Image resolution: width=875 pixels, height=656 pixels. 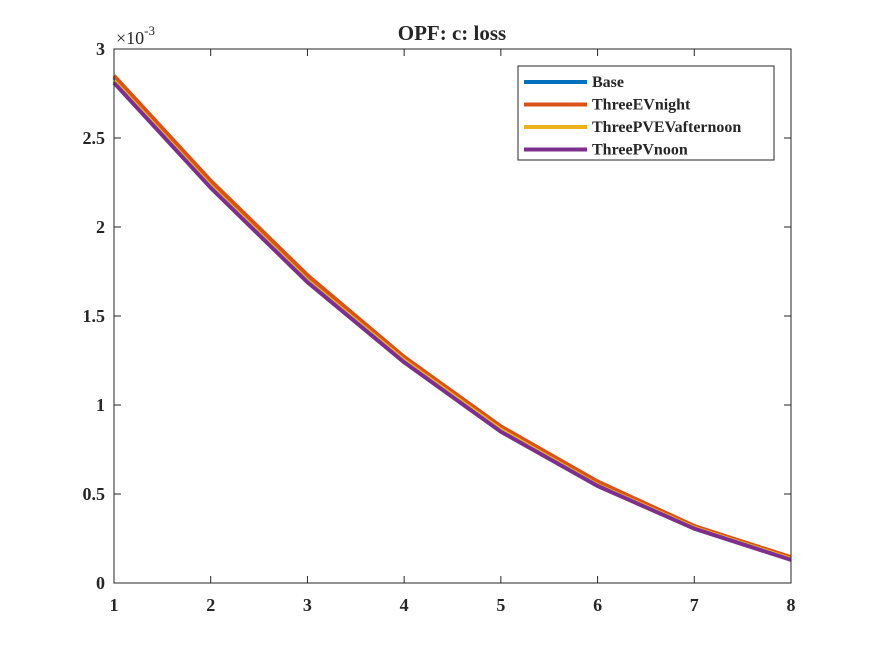 What do you see at coordinates (100, 49) in the screenshot?
I see `y-tick-label: 3` at bounding box center [100, 49].